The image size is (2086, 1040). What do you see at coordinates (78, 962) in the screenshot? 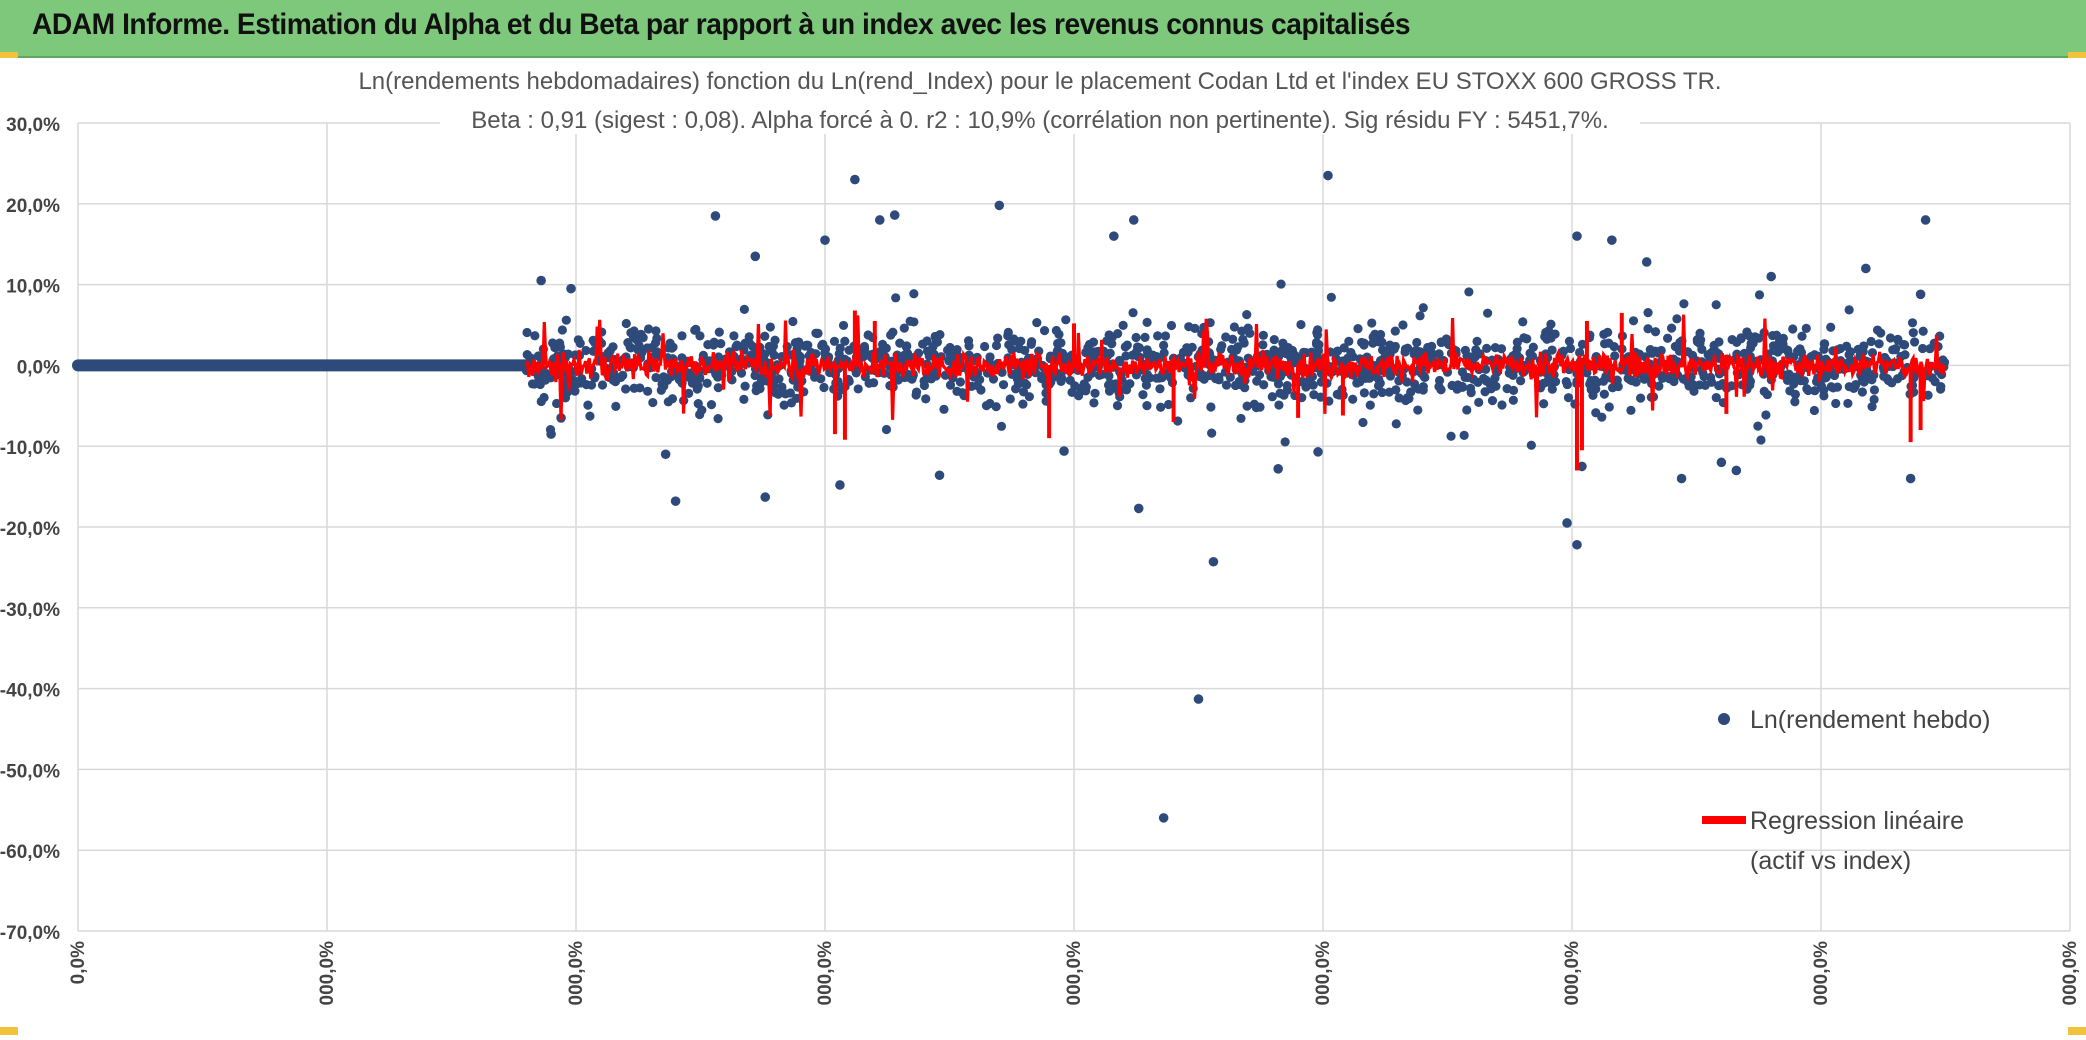
I see `x-tick-label: 0,0%` at bounding box center [78, 962].